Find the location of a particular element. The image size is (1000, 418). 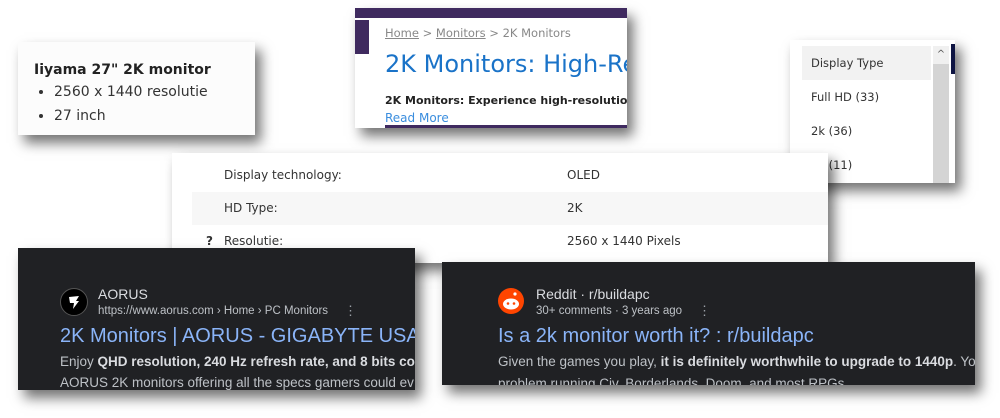

product-title: Iiyama 27" 2K monitor is located at coordinates (122, 70).